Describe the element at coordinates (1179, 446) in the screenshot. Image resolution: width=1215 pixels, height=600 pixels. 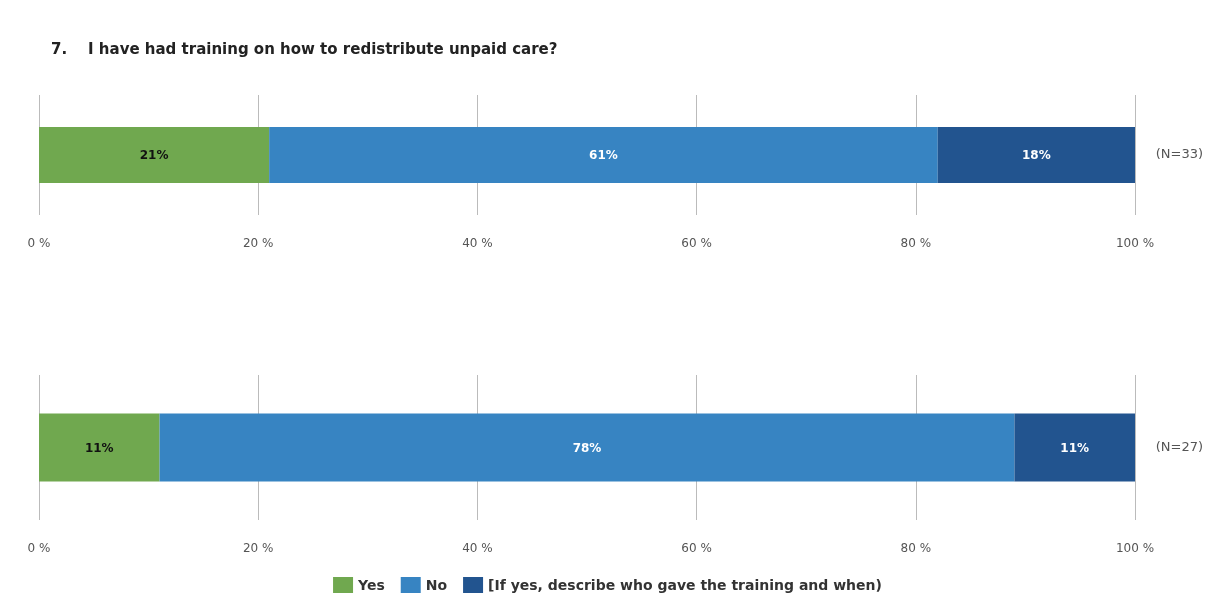
I see `text: (N=27)` at that location.